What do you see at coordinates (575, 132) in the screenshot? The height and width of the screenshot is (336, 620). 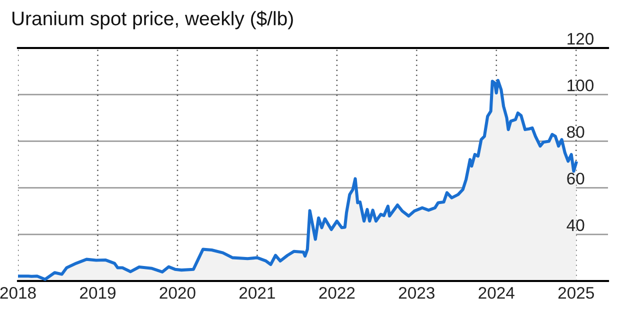 I see `y-tick-label: 80` at bounding box center [575, 132].